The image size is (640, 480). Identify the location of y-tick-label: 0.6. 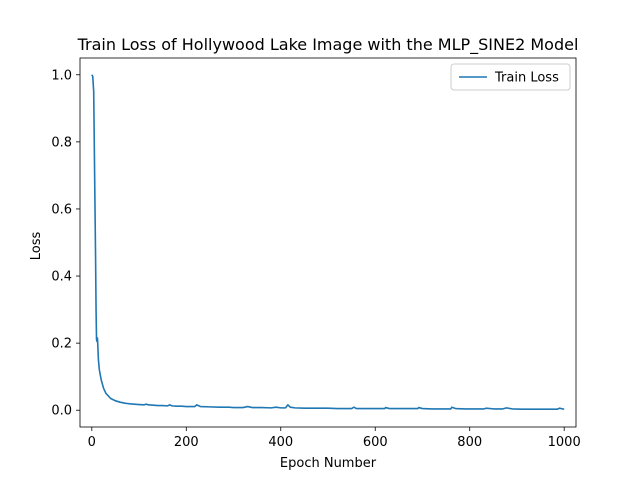
(61, 209).